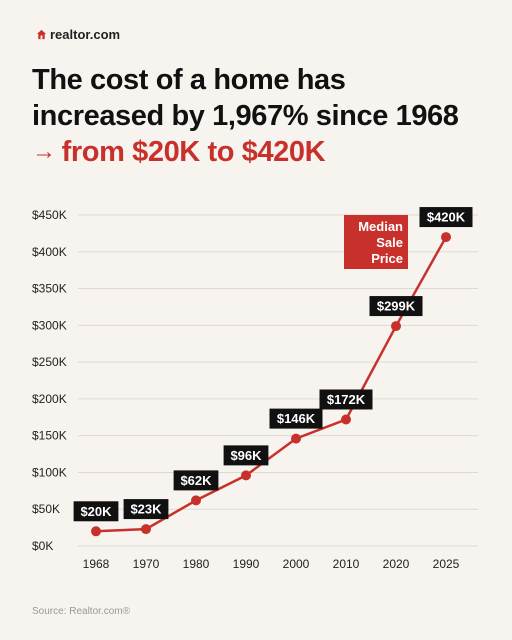 The width and height of the screenshot is (512, 640). Describe the element at coordinates (446, 564) in the screenshot. I see `x-tick-label: 2025` at that location.